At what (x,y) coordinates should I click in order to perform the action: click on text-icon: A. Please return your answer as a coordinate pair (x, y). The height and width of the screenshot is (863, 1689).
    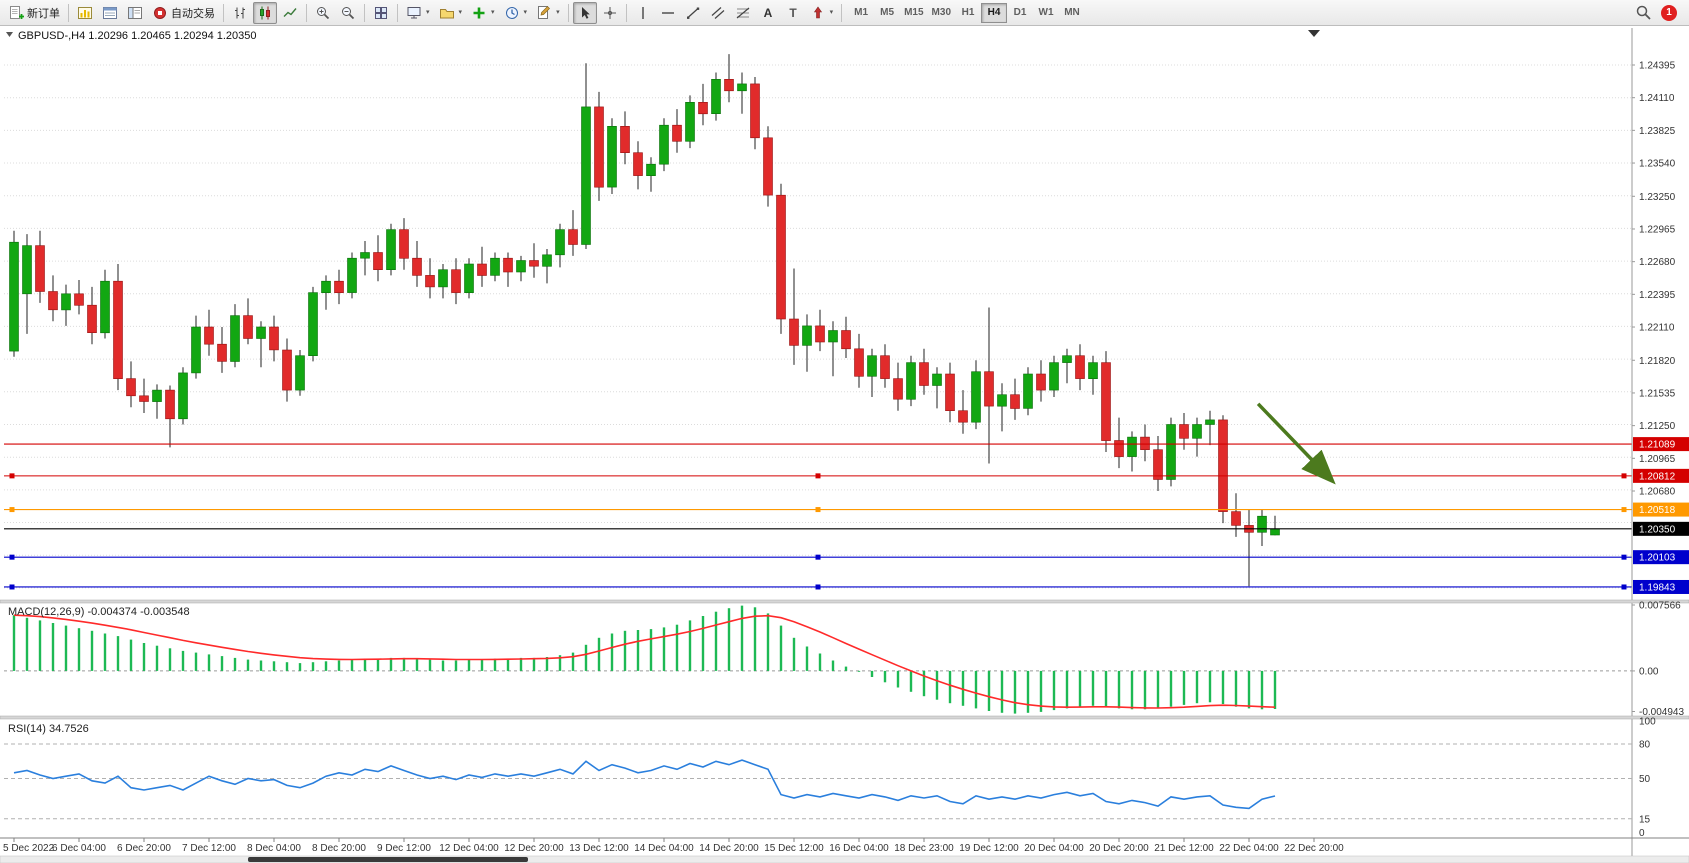
    Looking at the image, I should click on (767, 13).